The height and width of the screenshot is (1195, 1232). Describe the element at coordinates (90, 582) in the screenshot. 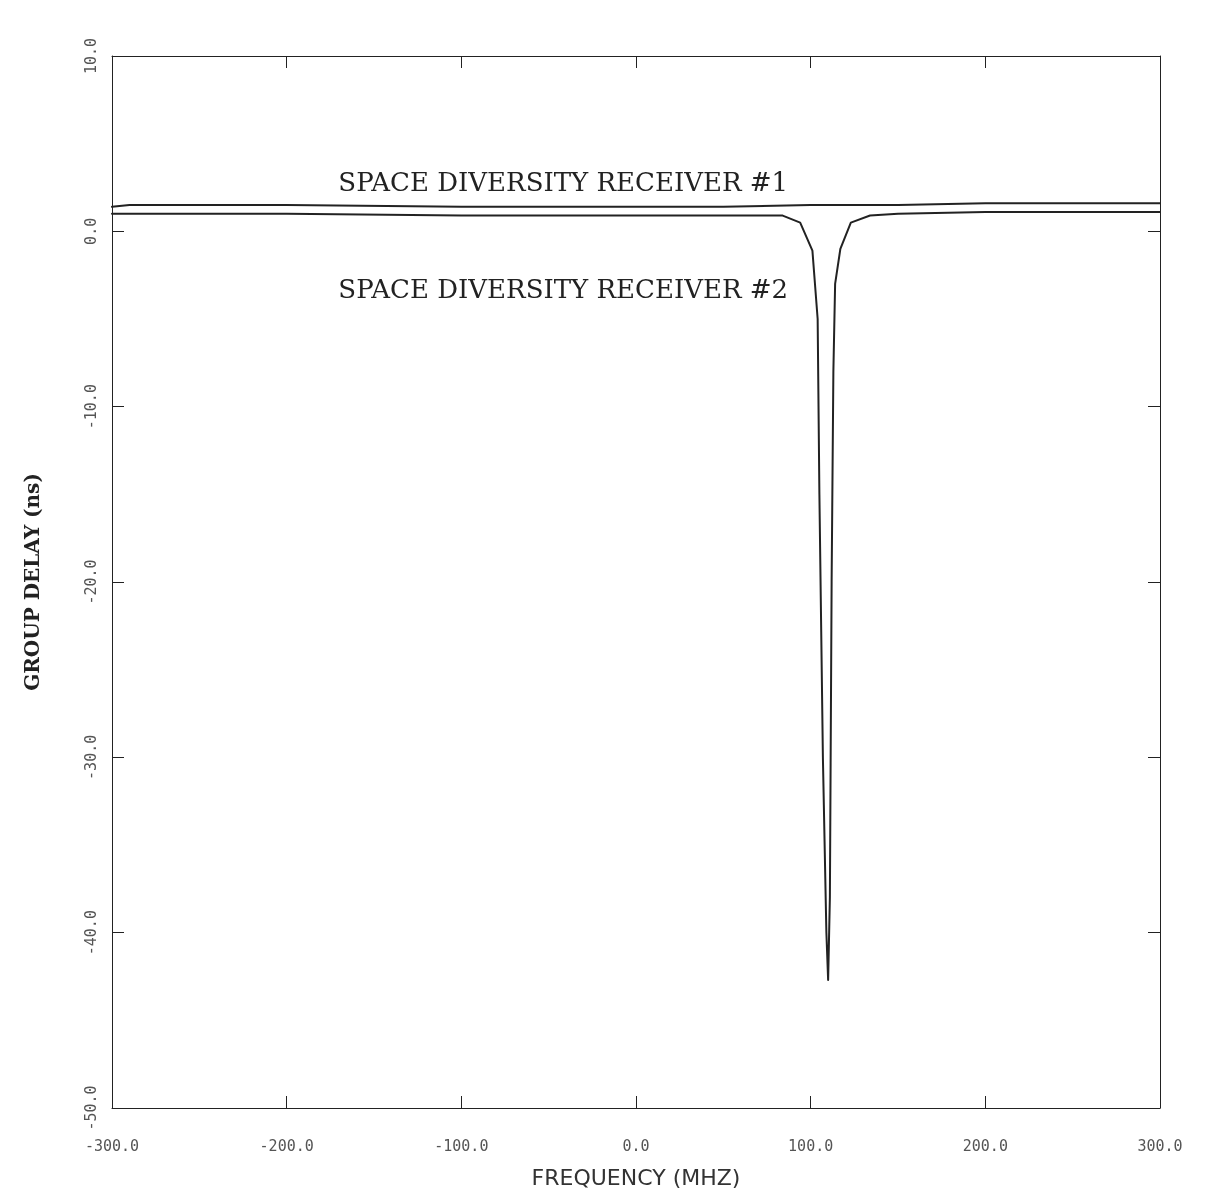

I see `y-tick-label: -20.0` at that location.